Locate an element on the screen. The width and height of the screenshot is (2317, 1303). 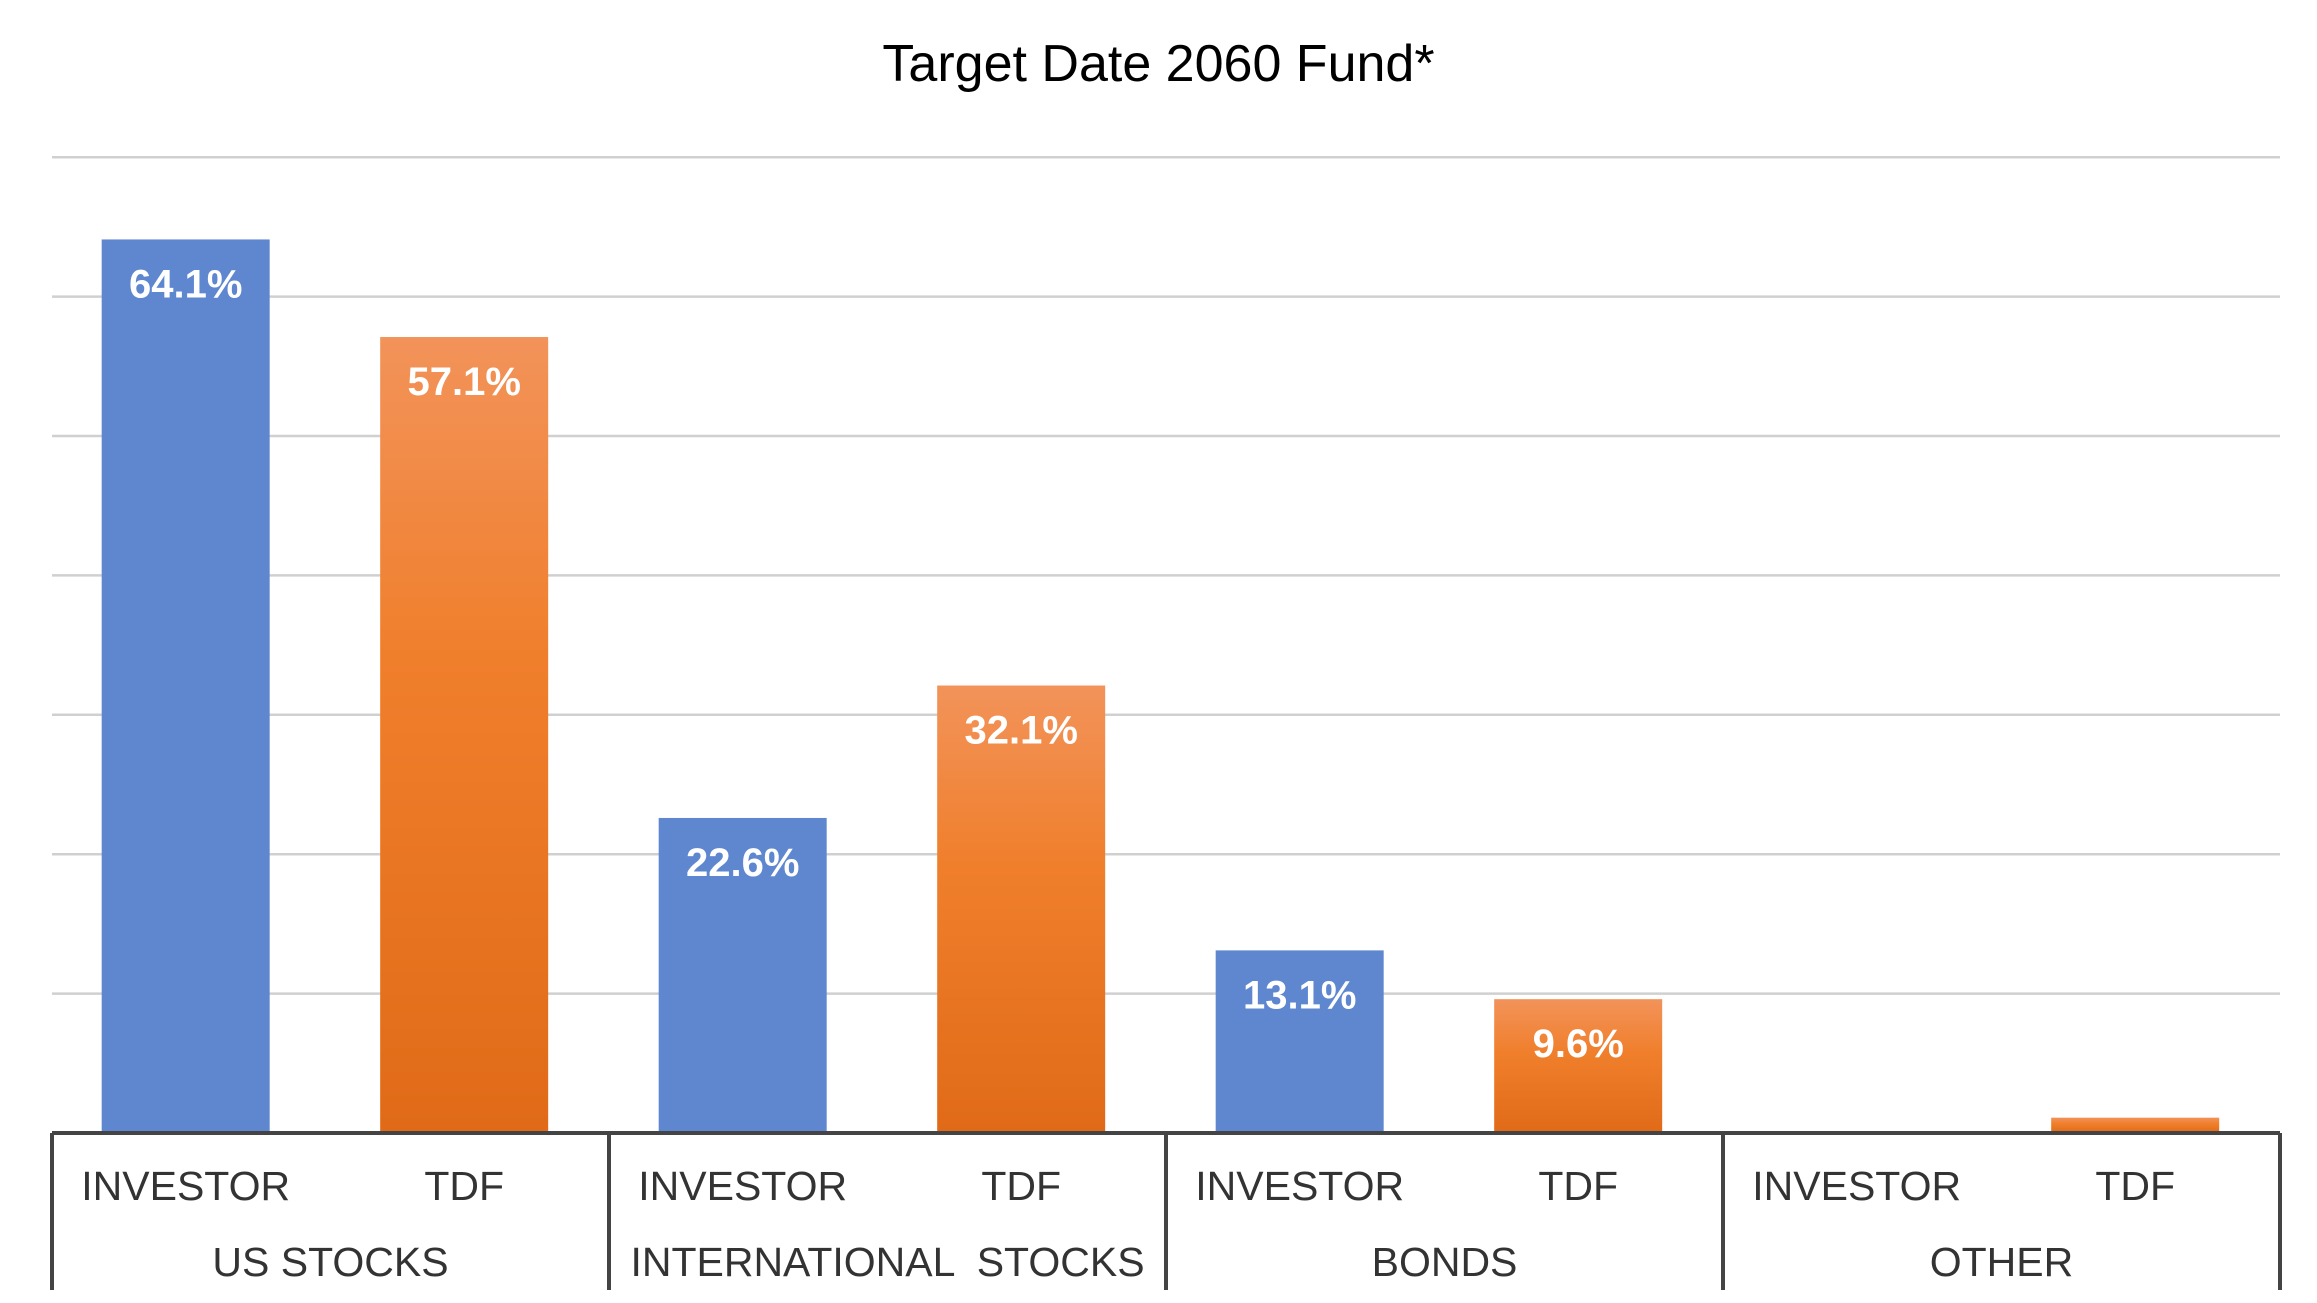
bar-us-stocks-tdf is located at coordinates (464, 735).